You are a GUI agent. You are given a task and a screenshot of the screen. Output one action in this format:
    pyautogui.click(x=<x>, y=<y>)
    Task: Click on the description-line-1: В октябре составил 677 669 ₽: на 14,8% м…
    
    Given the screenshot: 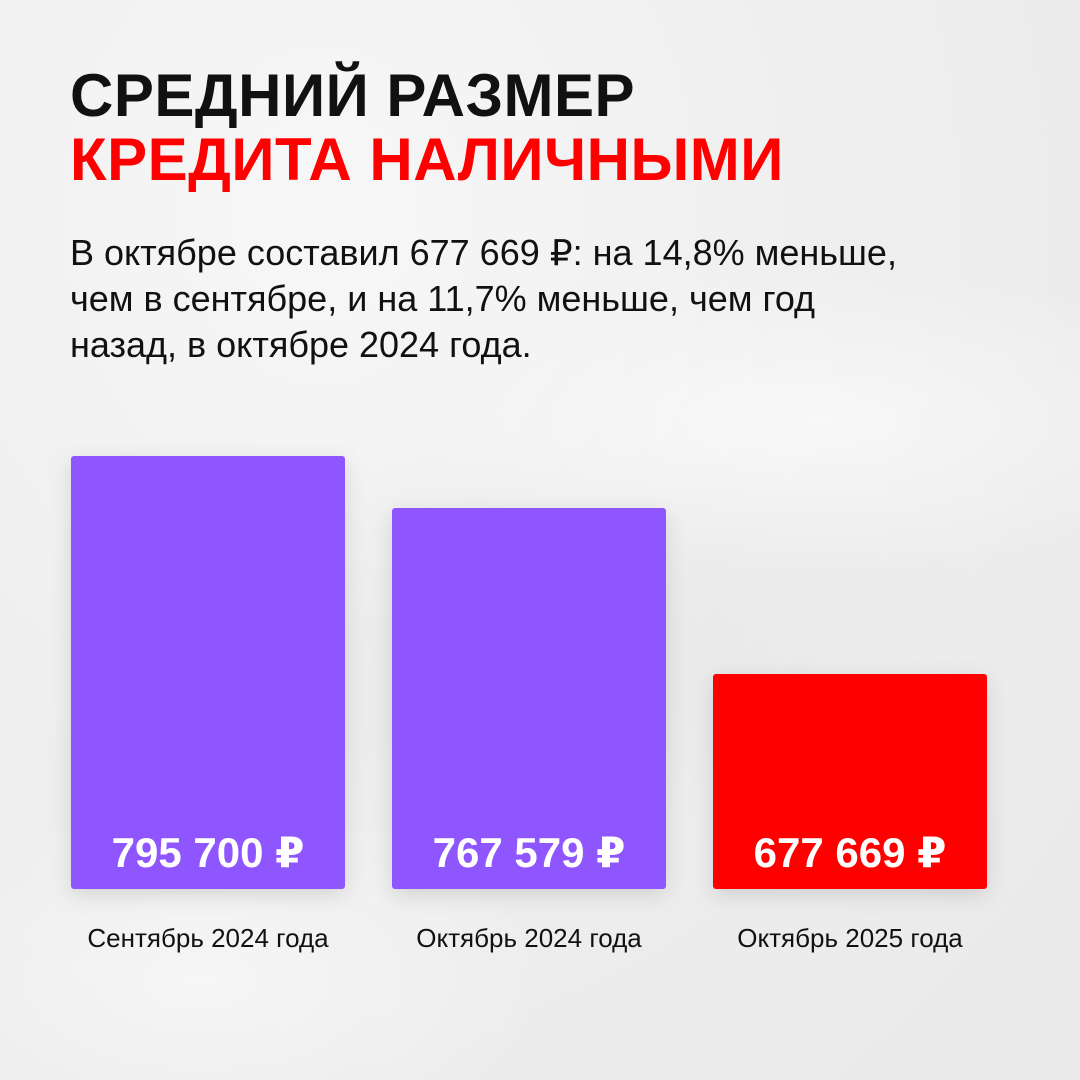 What is the action you would take?
    pyautogui.click(x=483, y=252)
    